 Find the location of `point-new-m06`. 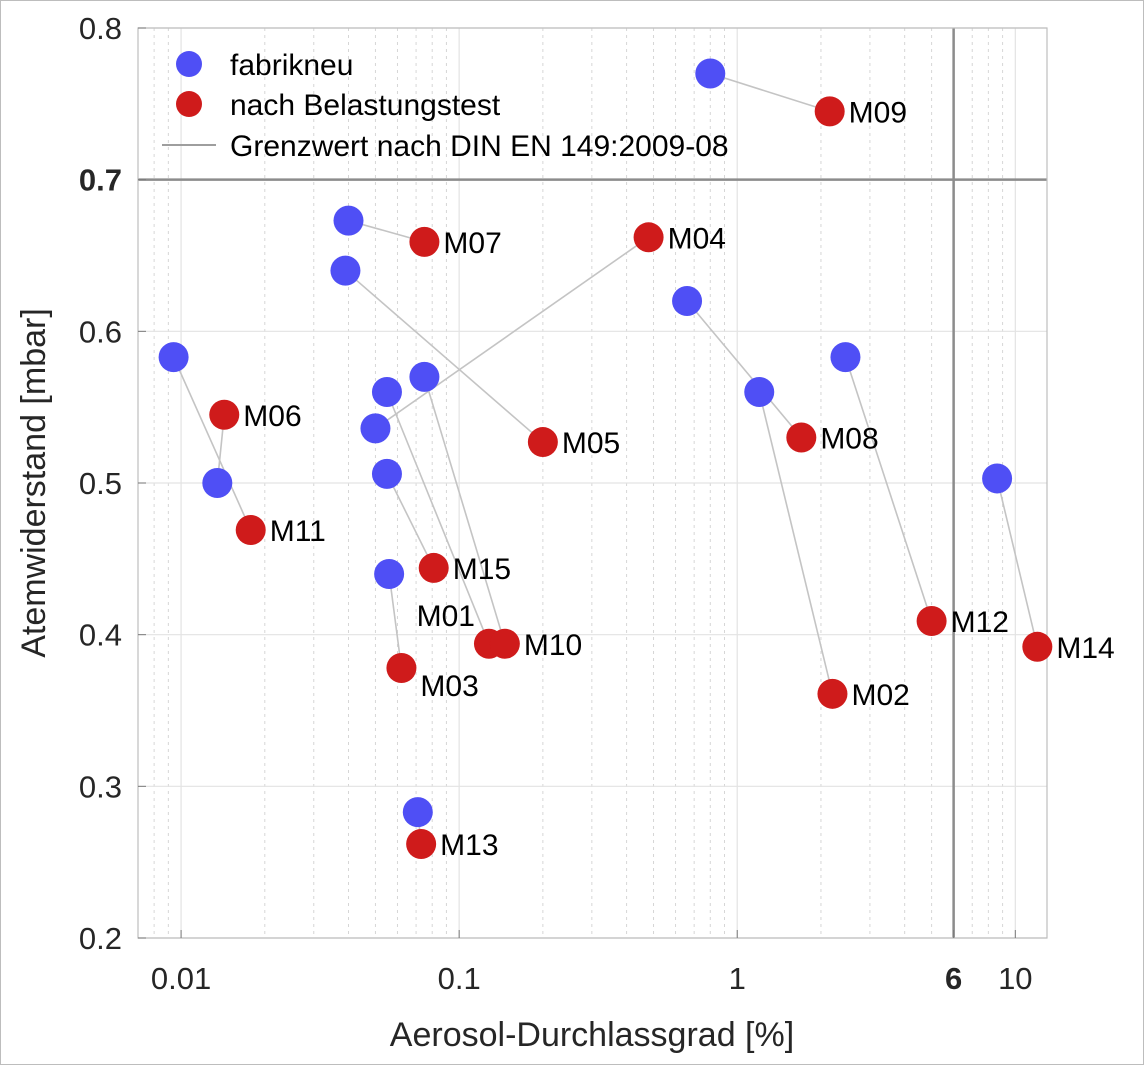

point-new-m06 is located at coordinates (217, 483).